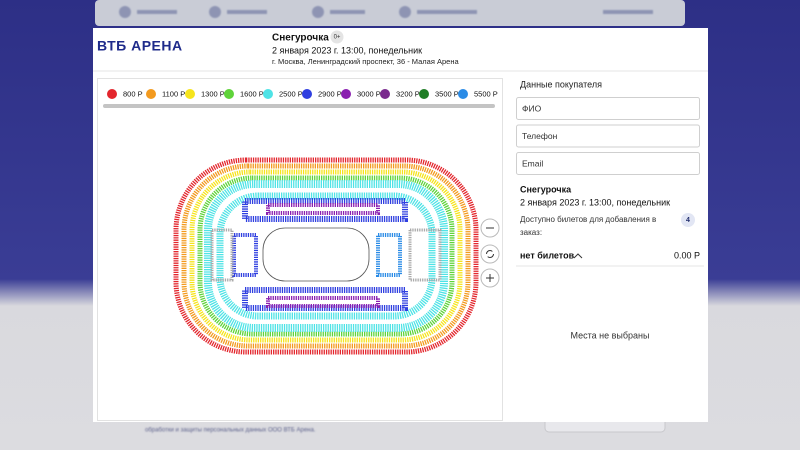  I want to click on input-placeholder: Email, so click(532, 163).